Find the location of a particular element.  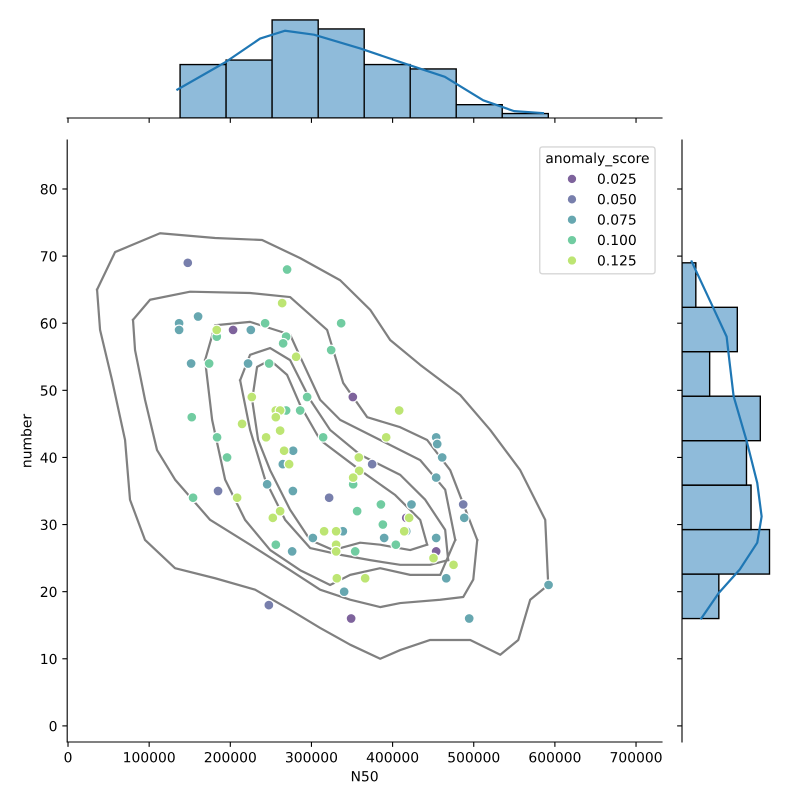

x-tick-label: 500000 is located at coordinates (474, 757).